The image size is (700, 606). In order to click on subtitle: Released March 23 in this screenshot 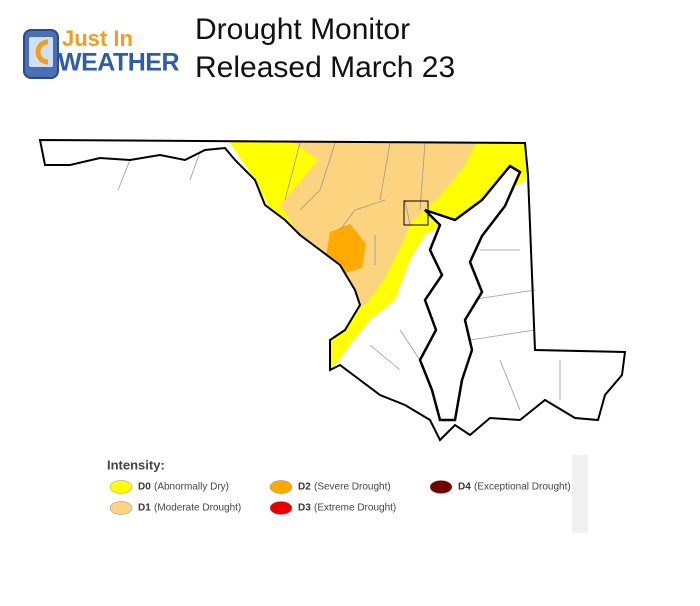, I will do `click(325, 67)`.